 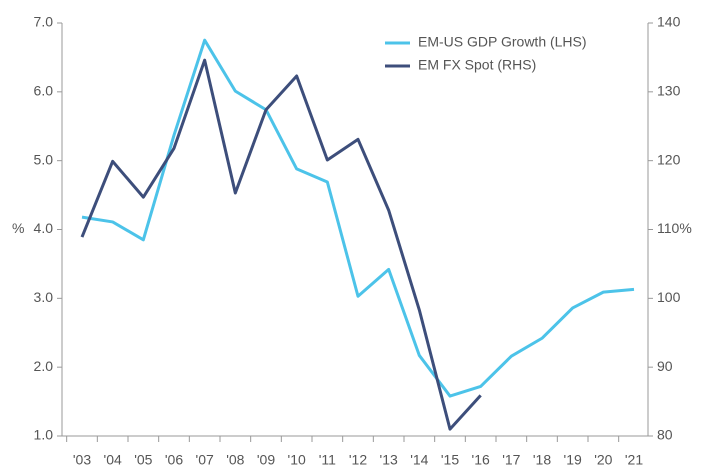 What do you see at coordinates (44, 159) in the screenshot?
I see `y-tick-label: 5.0` at bounding box center [44, 159].